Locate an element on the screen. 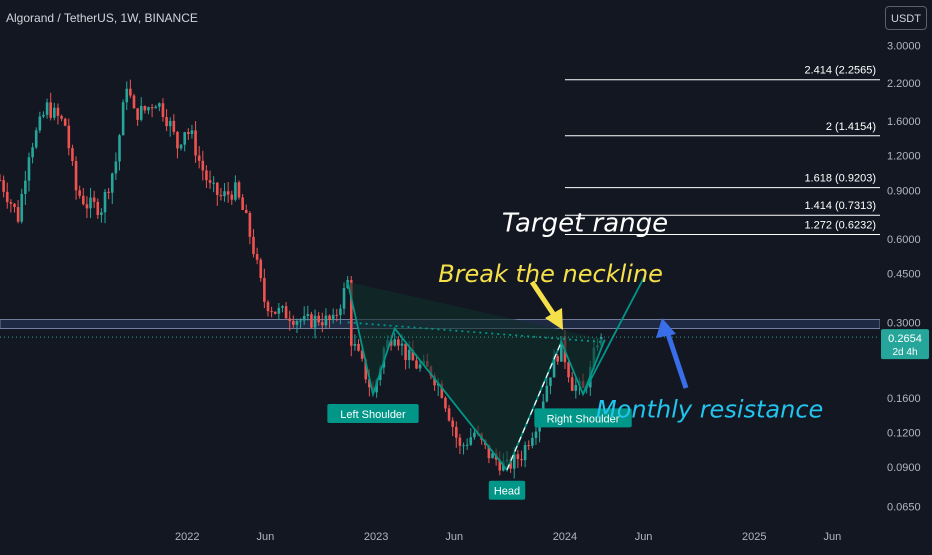  price-tick-label: 1.6000 is located at coordinates (904, 122).